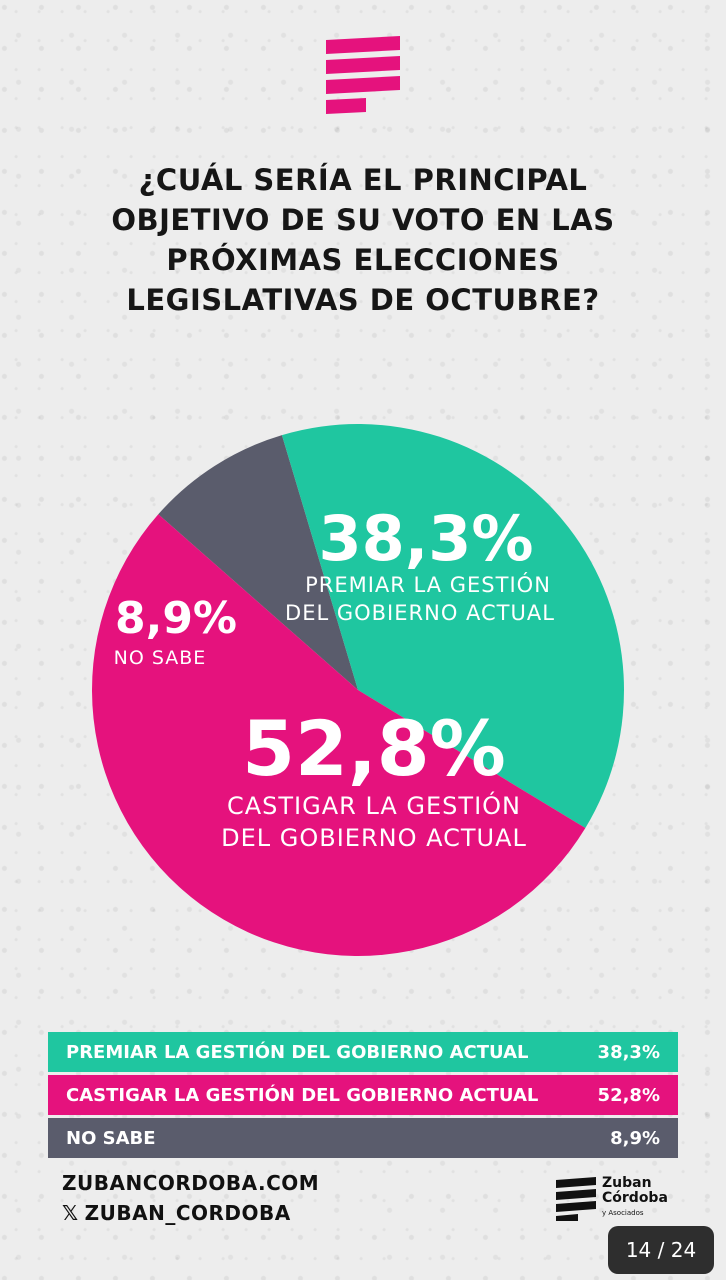 The image size is (726, 1280). I want to click on slice-category-label: CASTIGAR LA GESTIÓN, so click(374, 805).